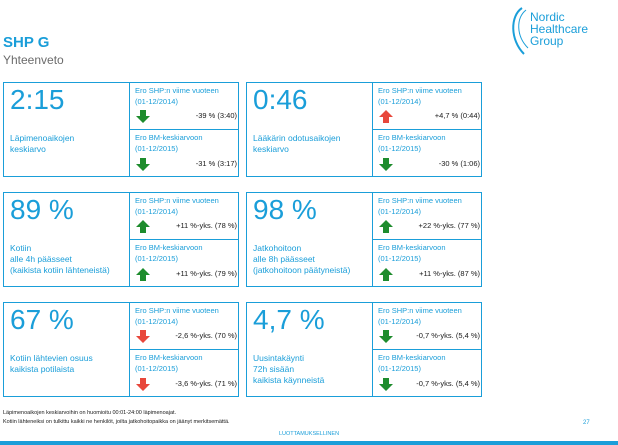  What do you see at coordinates (547, 17) in the screenshot?
I see `logo-line-1: Nordic` at bounding box center [547, 17].